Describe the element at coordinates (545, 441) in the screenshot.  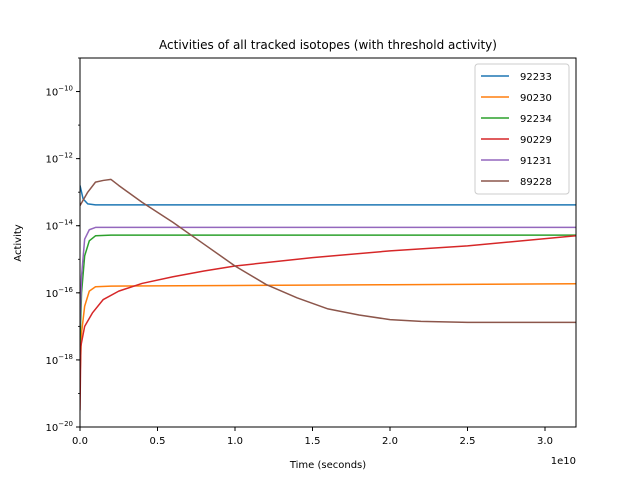
I see `x-tick-label: 3.0` at that location.